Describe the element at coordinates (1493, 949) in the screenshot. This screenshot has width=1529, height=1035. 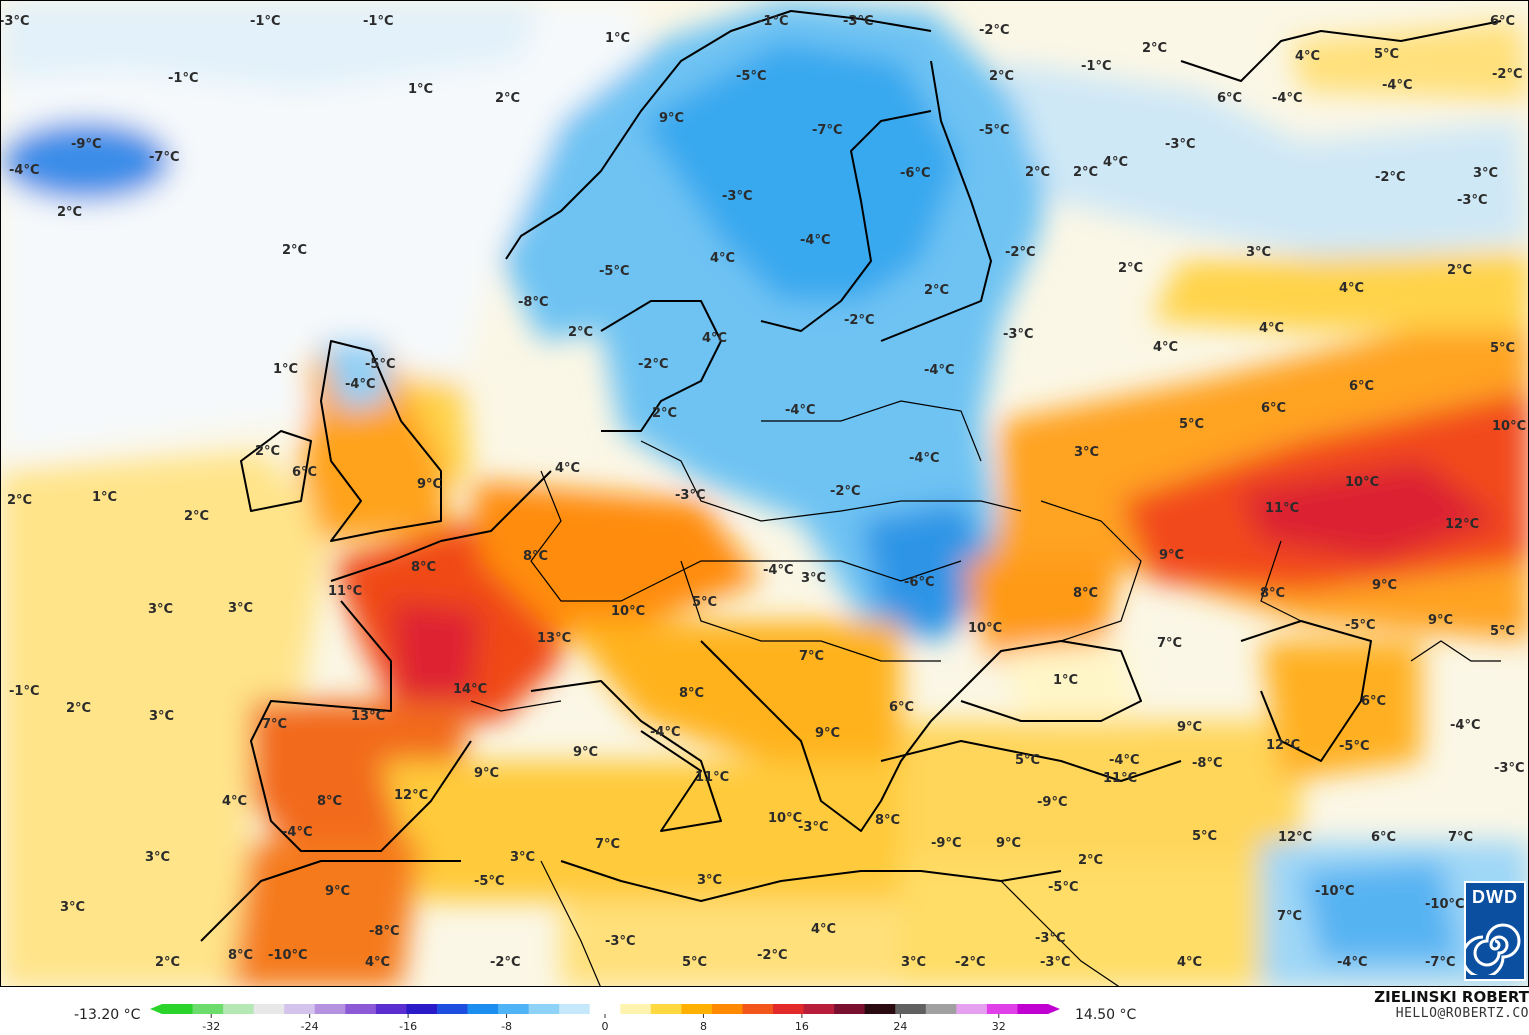
I see `spiral-icon` at that location.